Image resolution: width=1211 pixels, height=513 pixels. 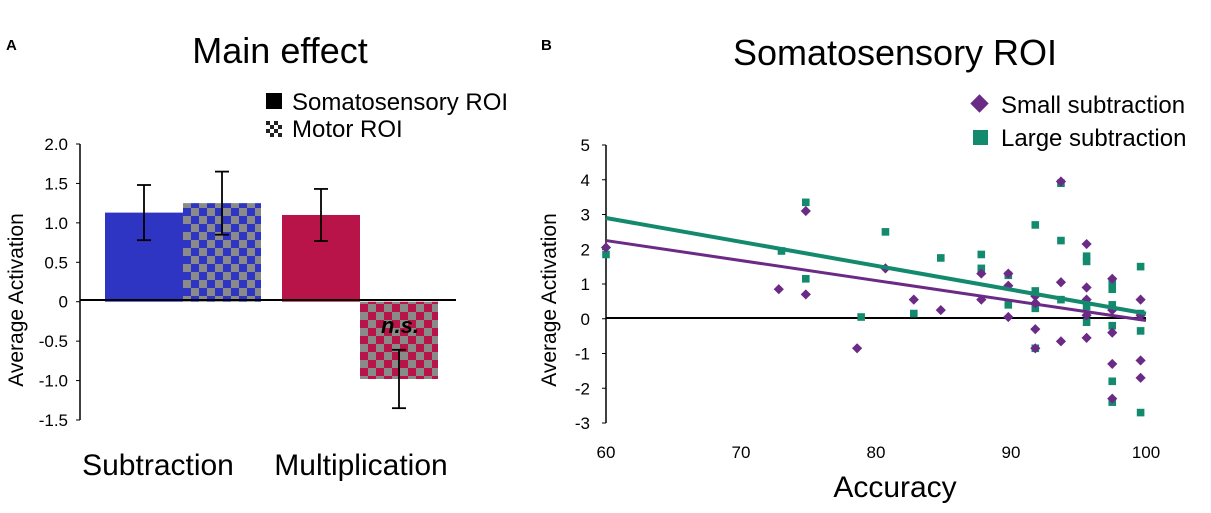 What do you see at coordinates (585, 180) in the screenshot?
I see `chart-b-y-tick-label: 4` at bounding box center [585, 180].